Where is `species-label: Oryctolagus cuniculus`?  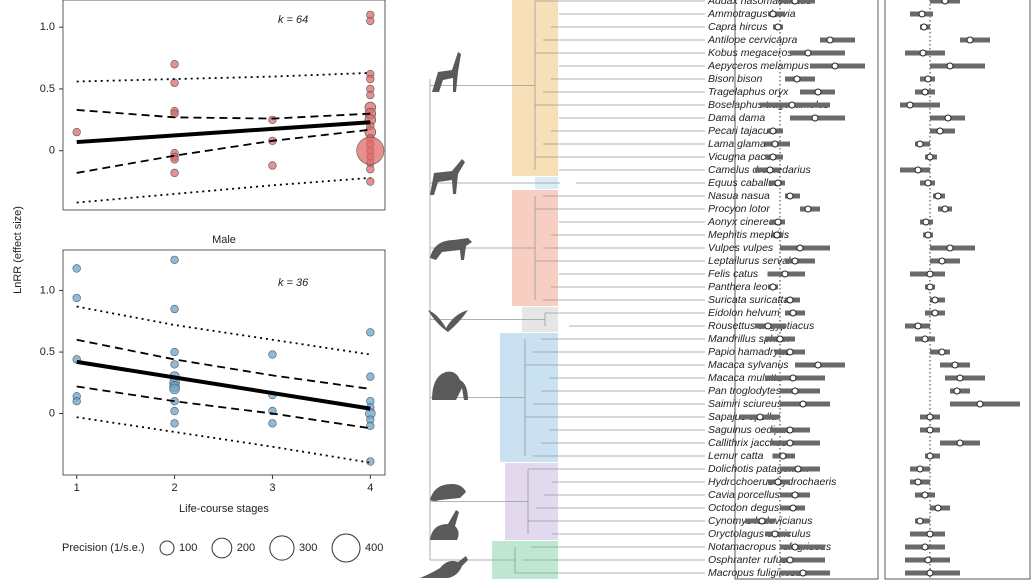
species-label: Oryctolagus cuniculus is located at coordinates (759, 534).